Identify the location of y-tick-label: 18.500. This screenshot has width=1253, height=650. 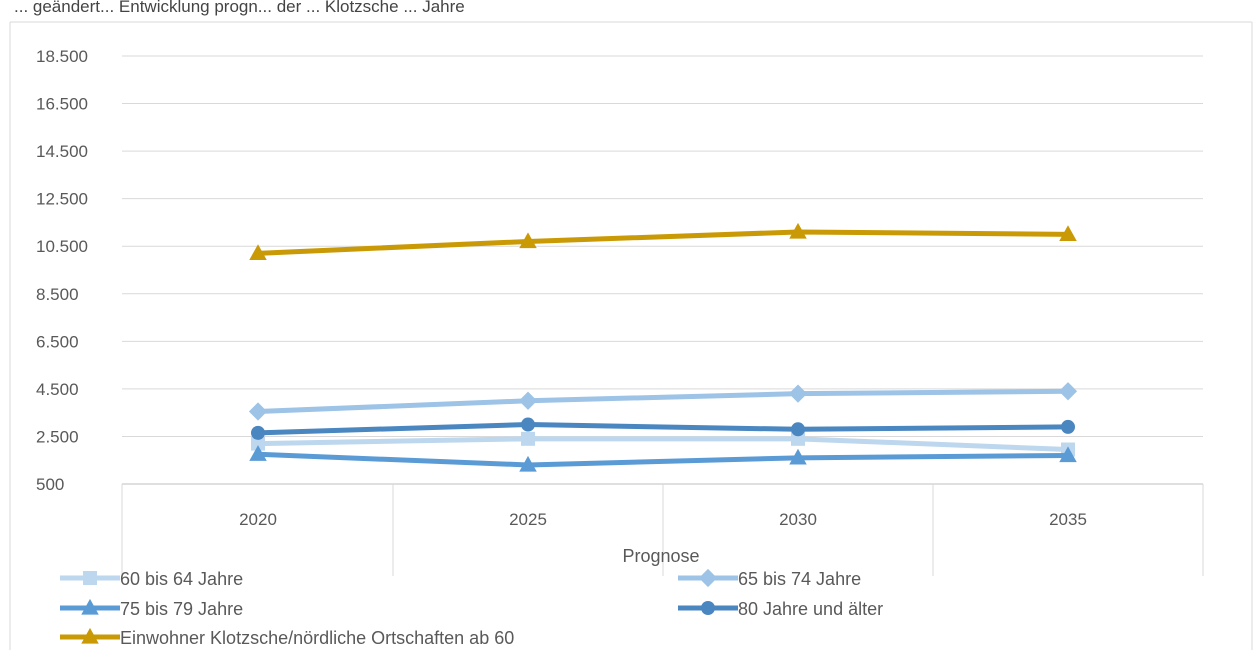
(62, 56).